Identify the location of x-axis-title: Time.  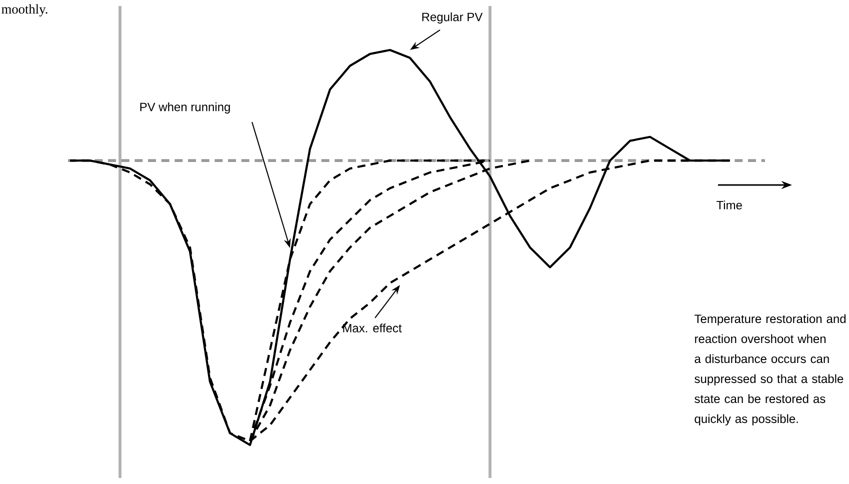
(729, 205).